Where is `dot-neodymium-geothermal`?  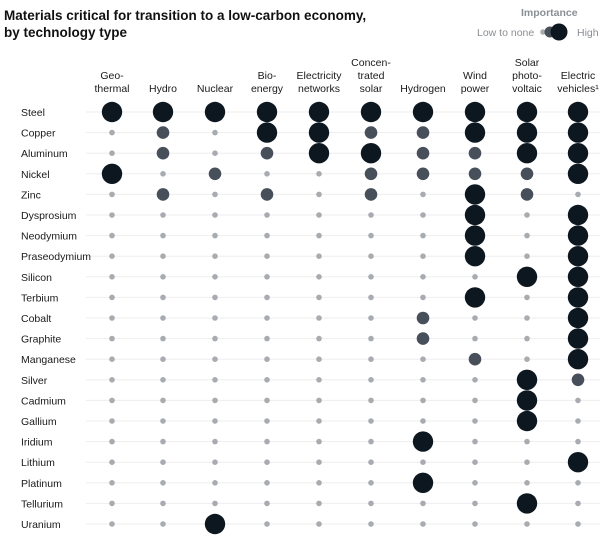 dot-neodymium-geothermal is located at coordinates (112, 235).